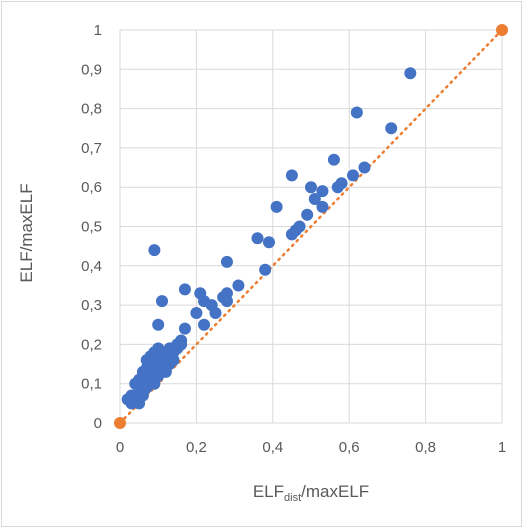 The image size is (525, 529). Describe the element at coordinates (91, 305) in the screenshot. I see `y-tick-label: 0,3` at that location.